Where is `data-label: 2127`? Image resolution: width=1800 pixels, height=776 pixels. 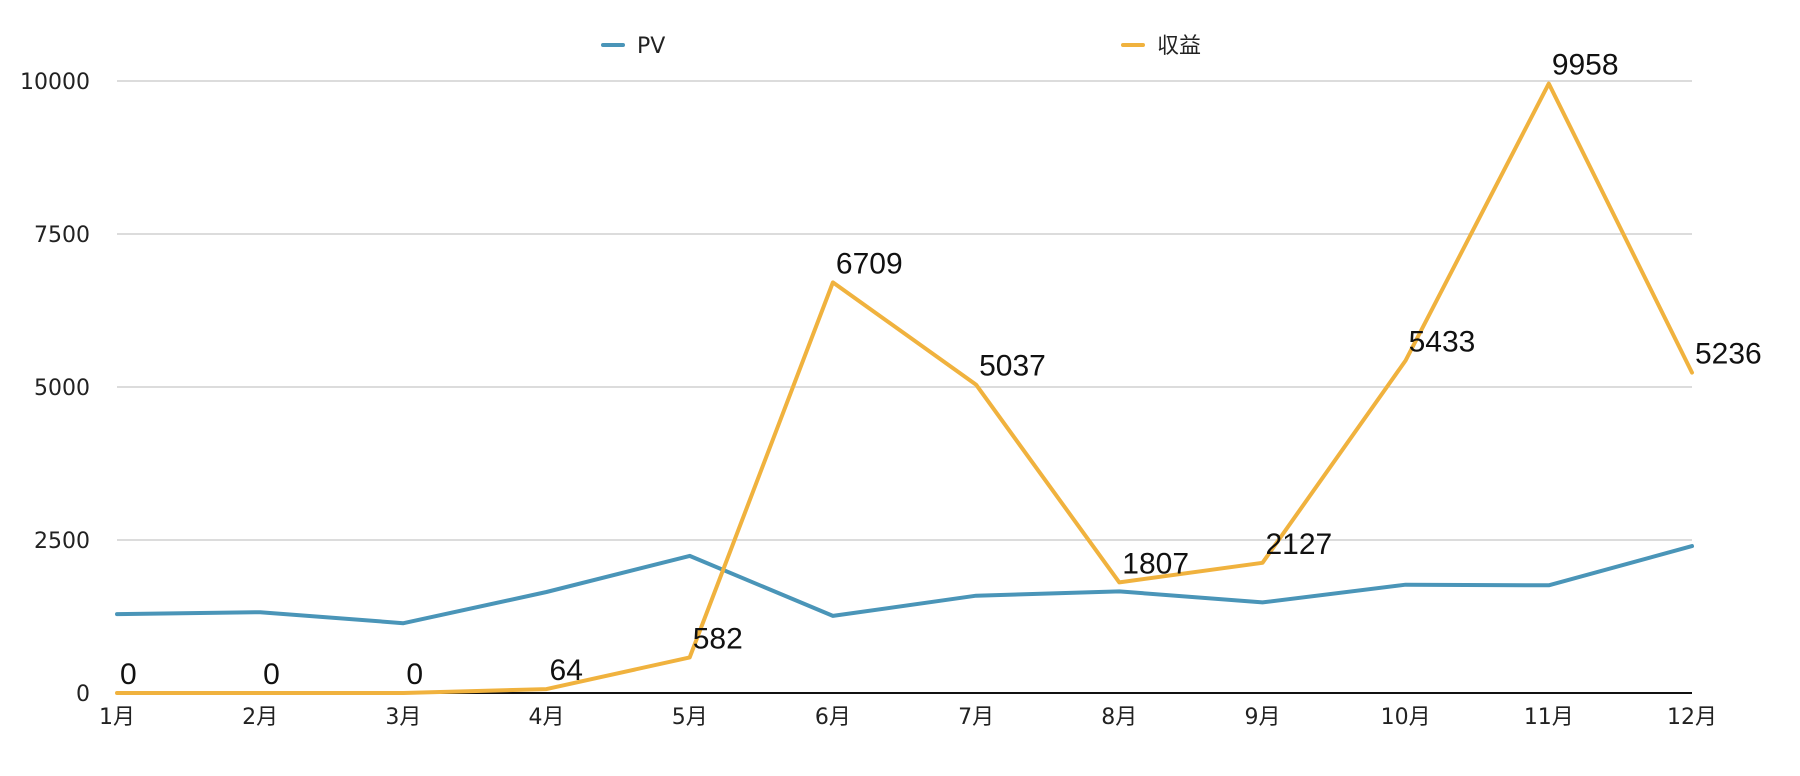 data-label: 2127 is located at coordinates (1298, 544).